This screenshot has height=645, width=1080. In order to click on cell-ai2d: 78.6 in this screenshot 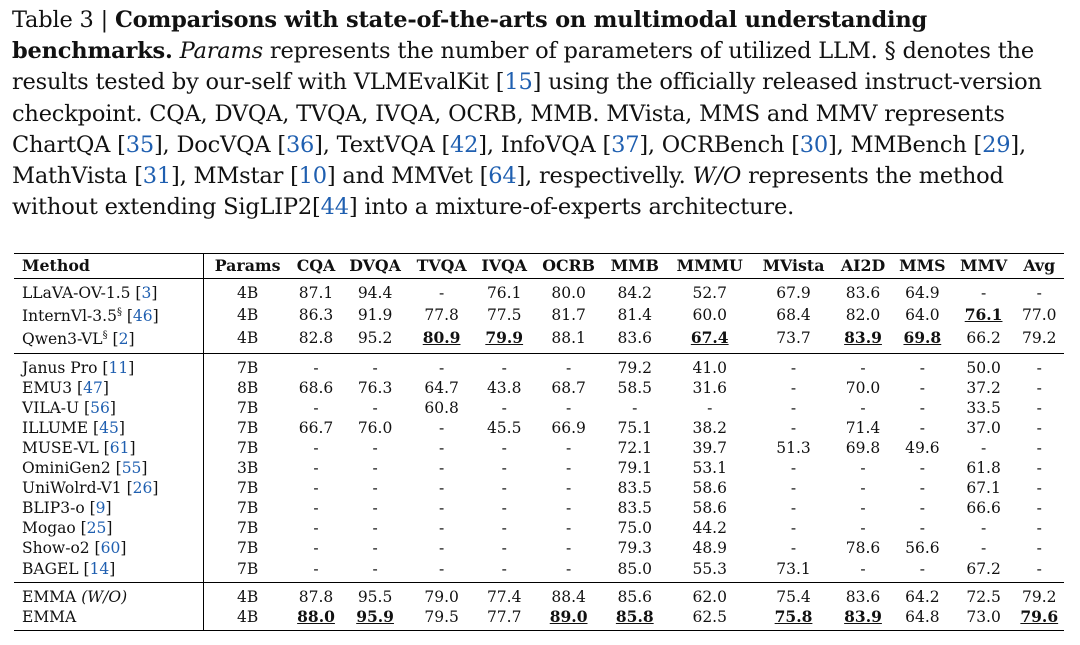, I will do `click(863, 548)`.